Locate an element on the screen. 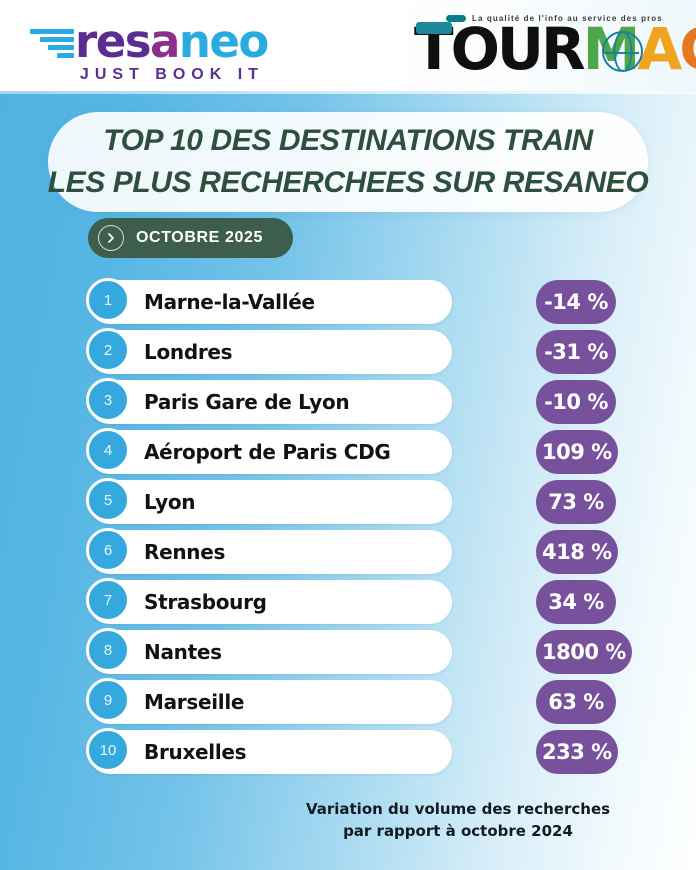  list-item: 4 Aéroport de Paris CDG 109 % is located at coordinates (348, 454).